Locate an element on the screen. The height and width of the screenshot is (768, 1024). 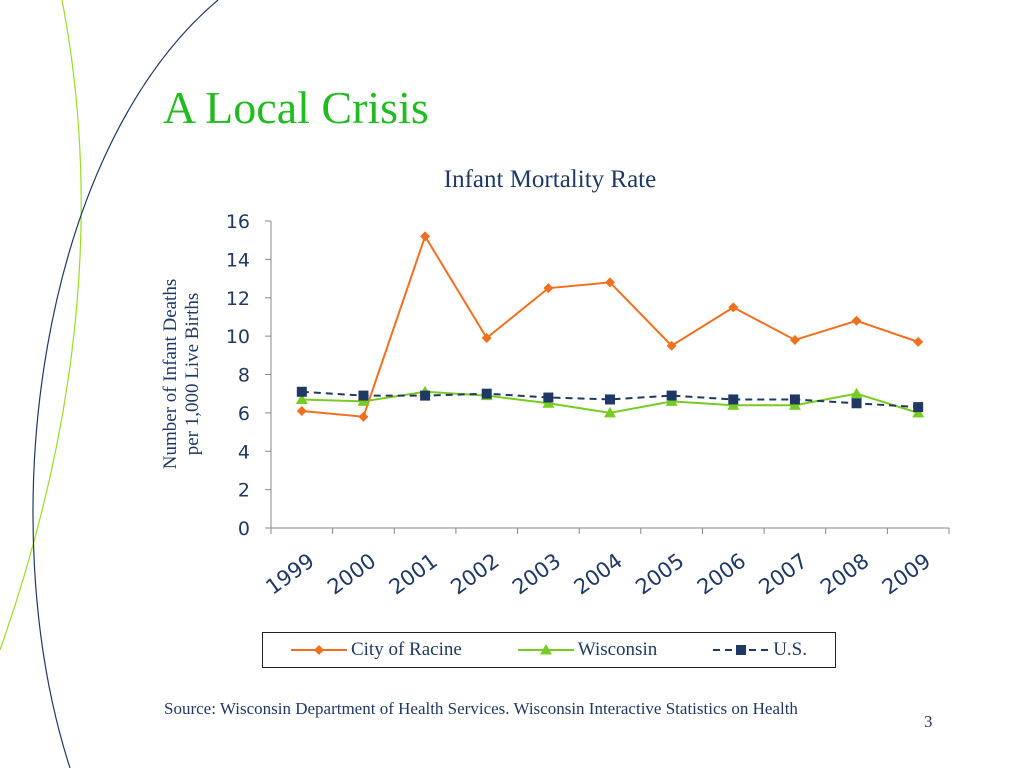
y-tick-label: 0 is located at coordinates (244, 529).